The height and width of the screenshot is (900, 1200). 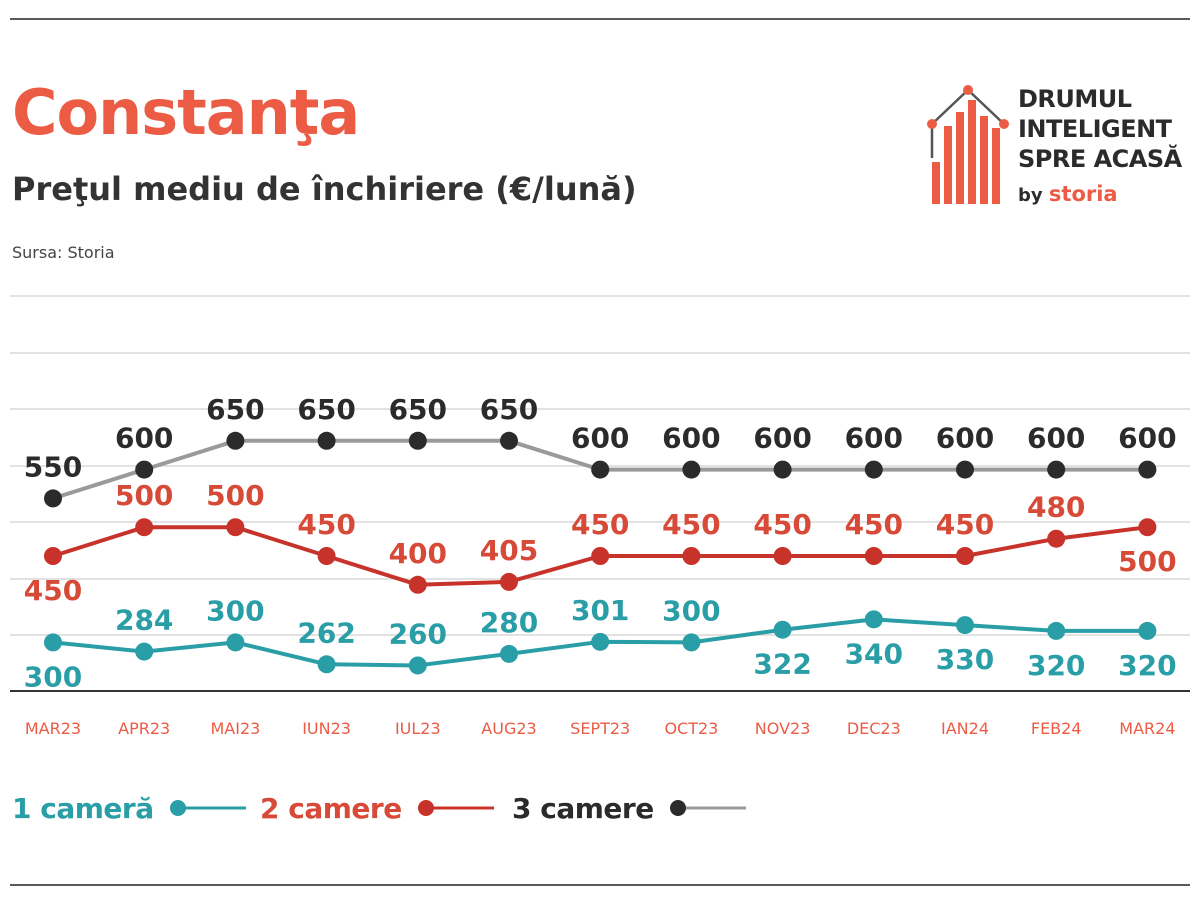 I want to click on logo-wordmark: DRUMUL INTELIGENT SPRE ACASĂ, so click(x=1100, y=129).